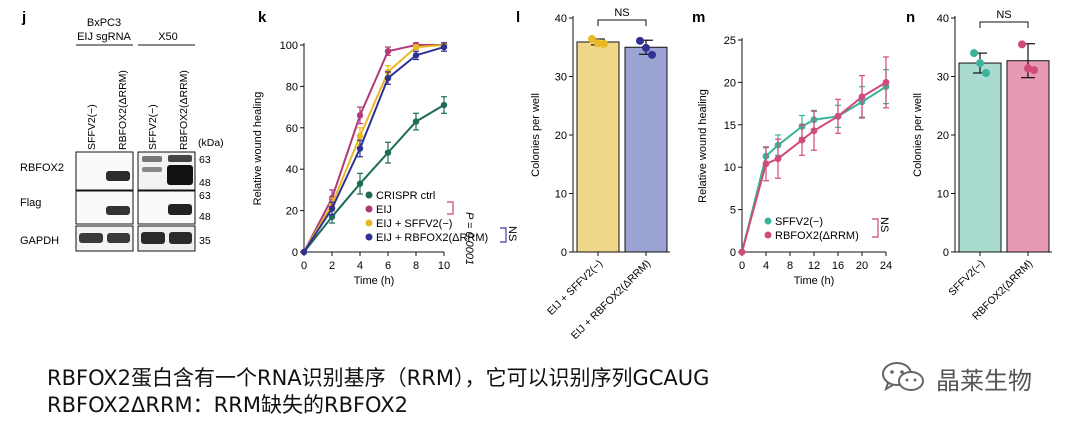 This screenshot has height=422, width=1080. Describe the element at coordinates (211, 143) in the screenshot. I see `blot-unit: (kDa)` at that location.